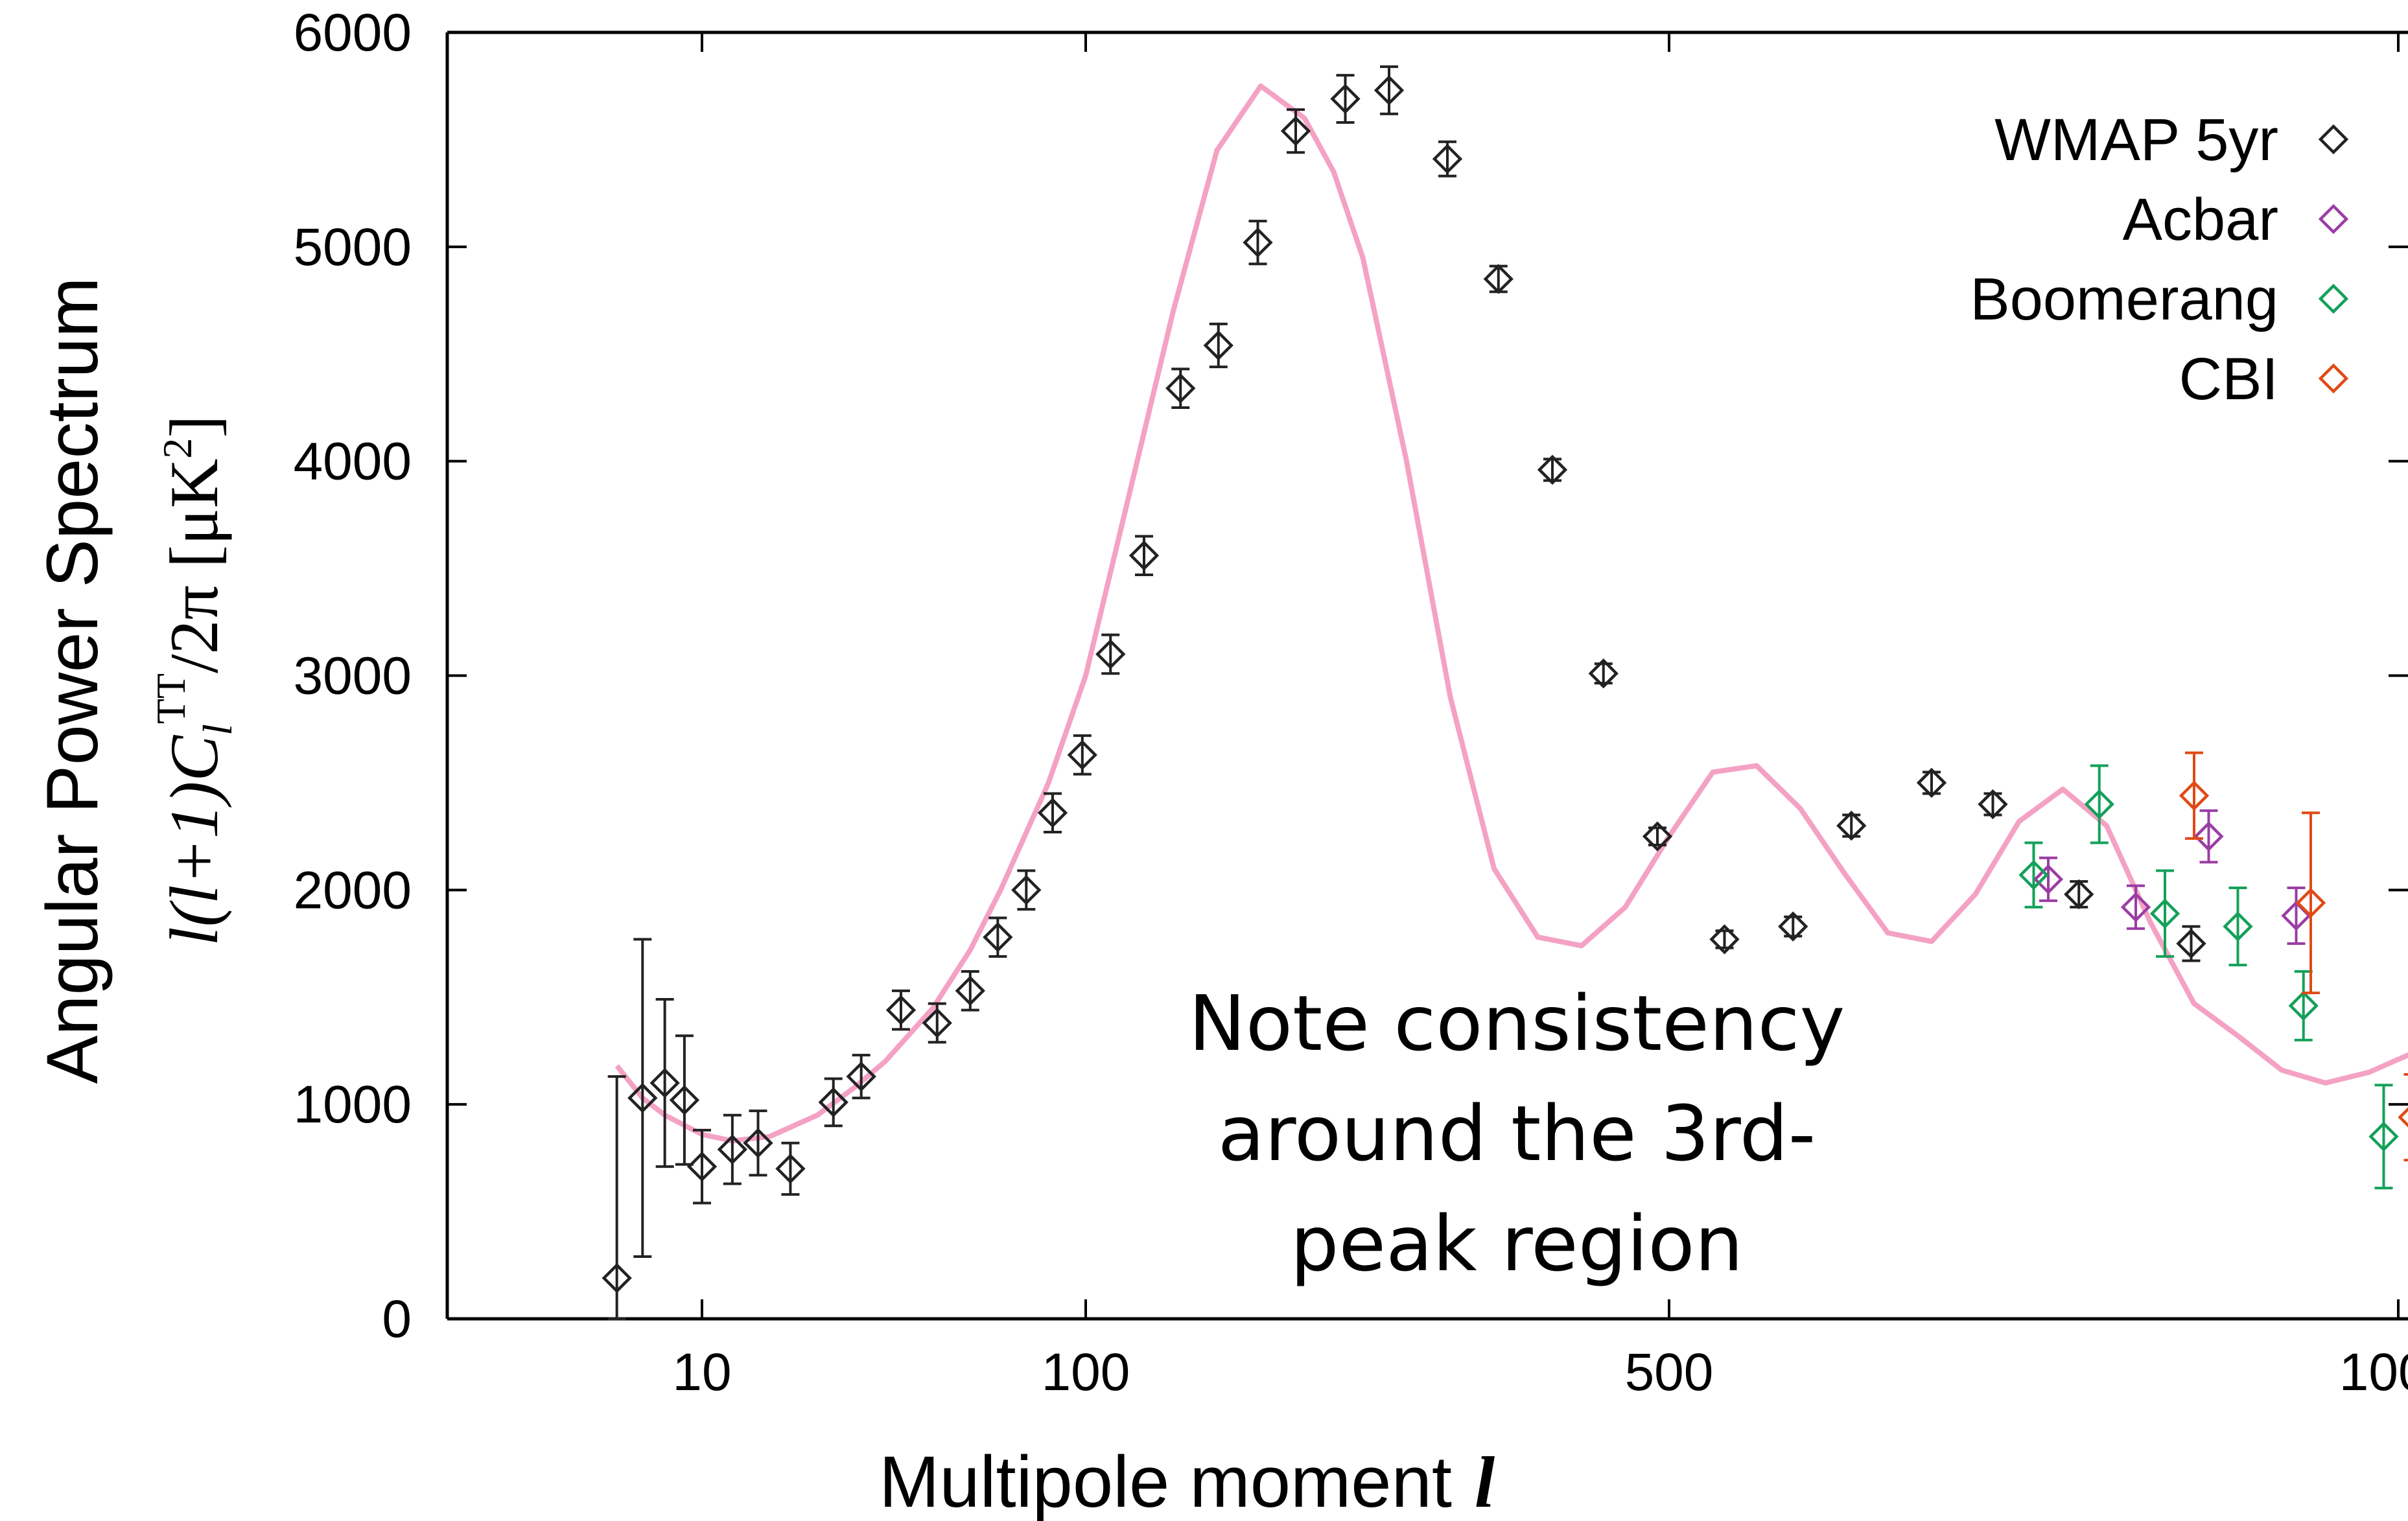 Image resolution: width=2408 pixels, height=1521 pixels. I want to click on series-boomerang, so click(2208, 977).